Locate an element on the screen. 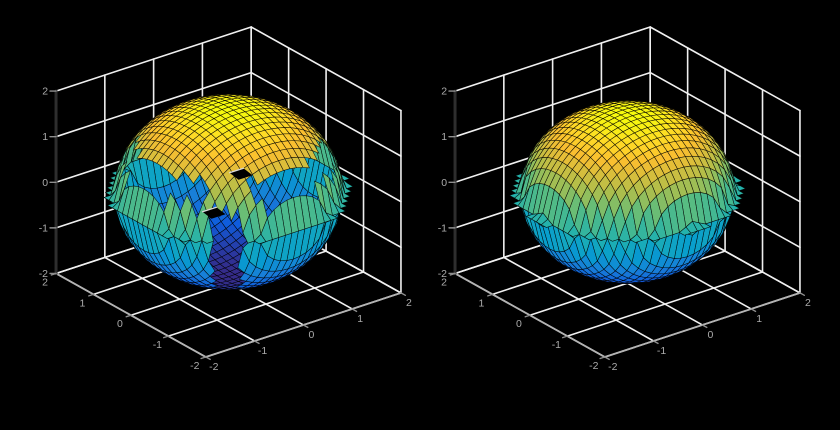 Image resolution: width=840 pixels, height=430 pixels. through-holes is located at coordinates (227, 193).